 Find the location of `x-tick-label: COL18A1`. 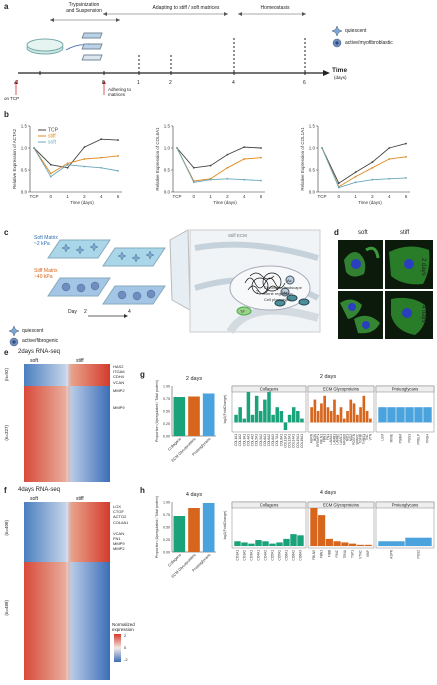

x-tick-label: COL18A1 is located at coordinates (302, 441).